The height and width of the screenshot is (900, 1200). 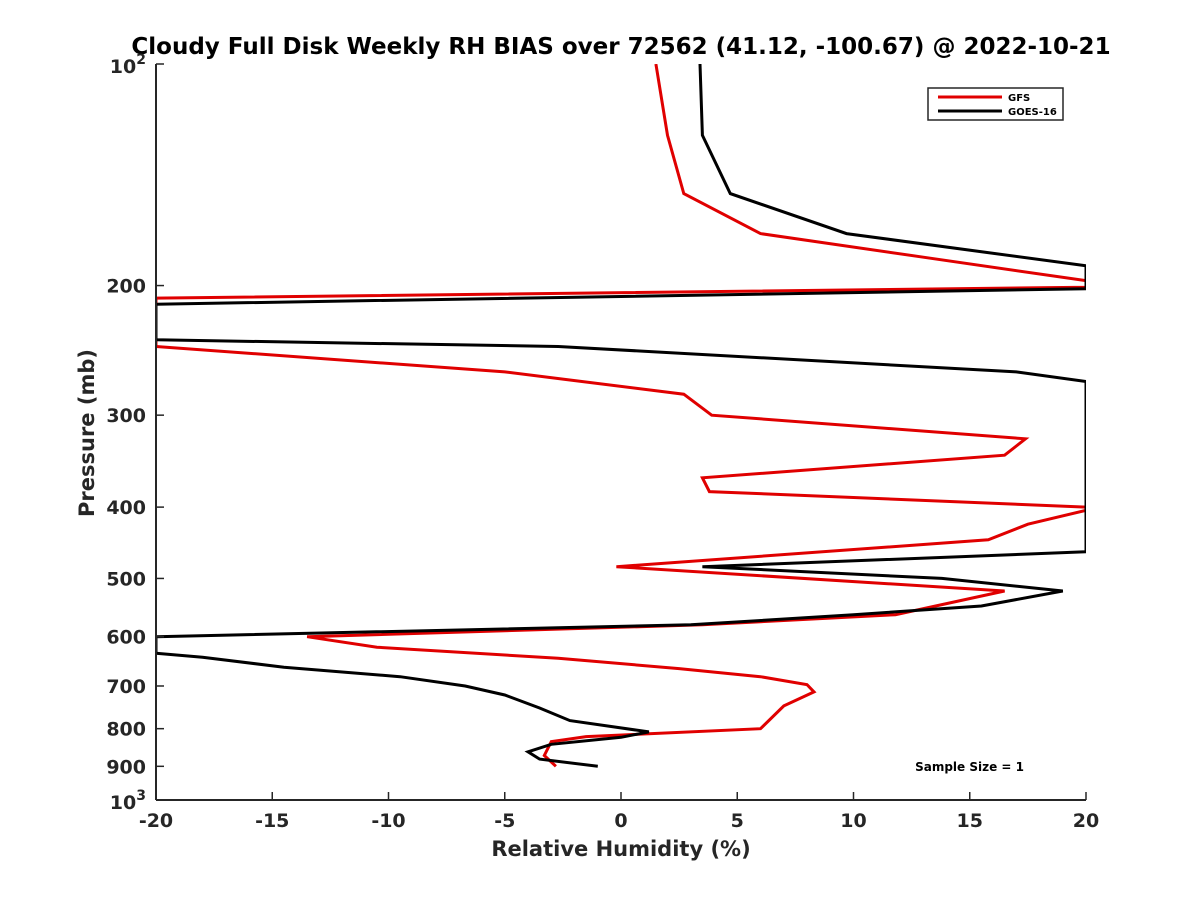 What do you see at coordinates (126, 508) in the screenshot?
I see `y-tick-label: 400` at bounding box center [126, 508].